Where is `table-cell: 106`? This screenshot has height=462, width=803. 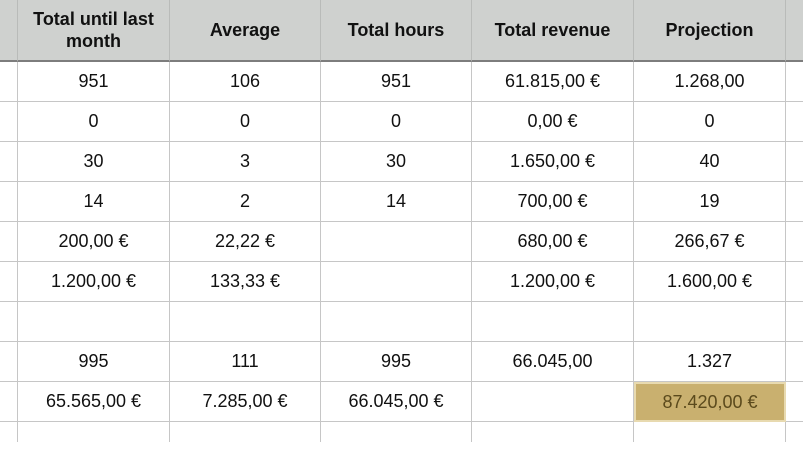
table-cell: 106 is located at coordinates (245, 82).